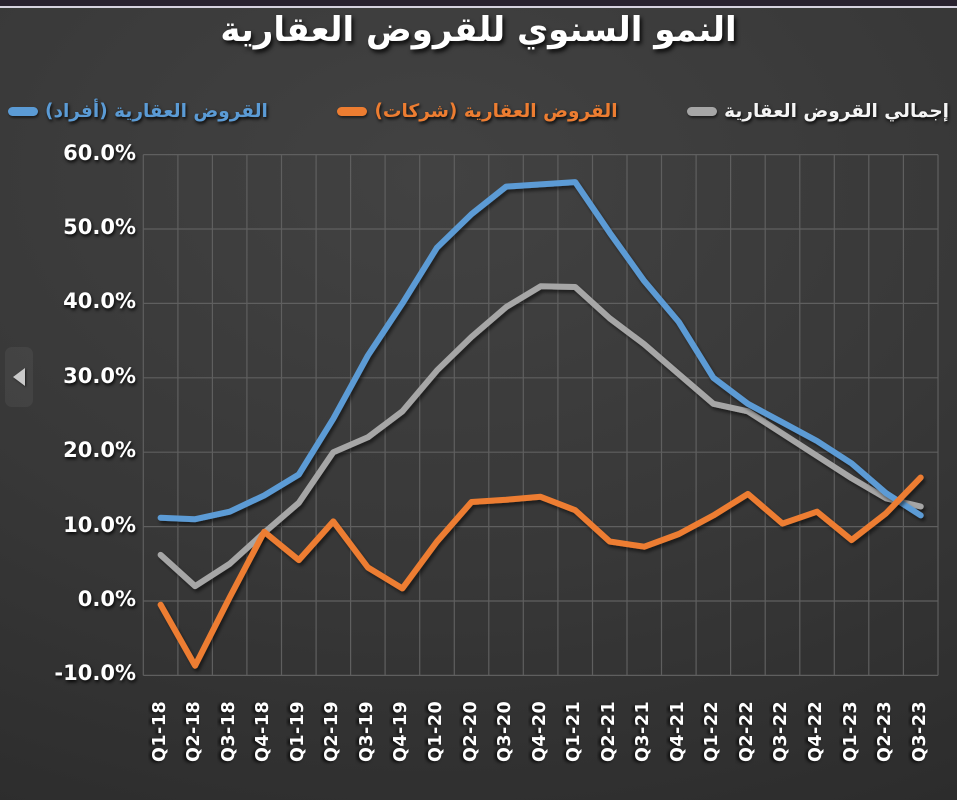  Describe the element at coordinates (496, 111) in the screenshot. I see `legend-label-companies: القروض العقارية (شركات)` at that location.